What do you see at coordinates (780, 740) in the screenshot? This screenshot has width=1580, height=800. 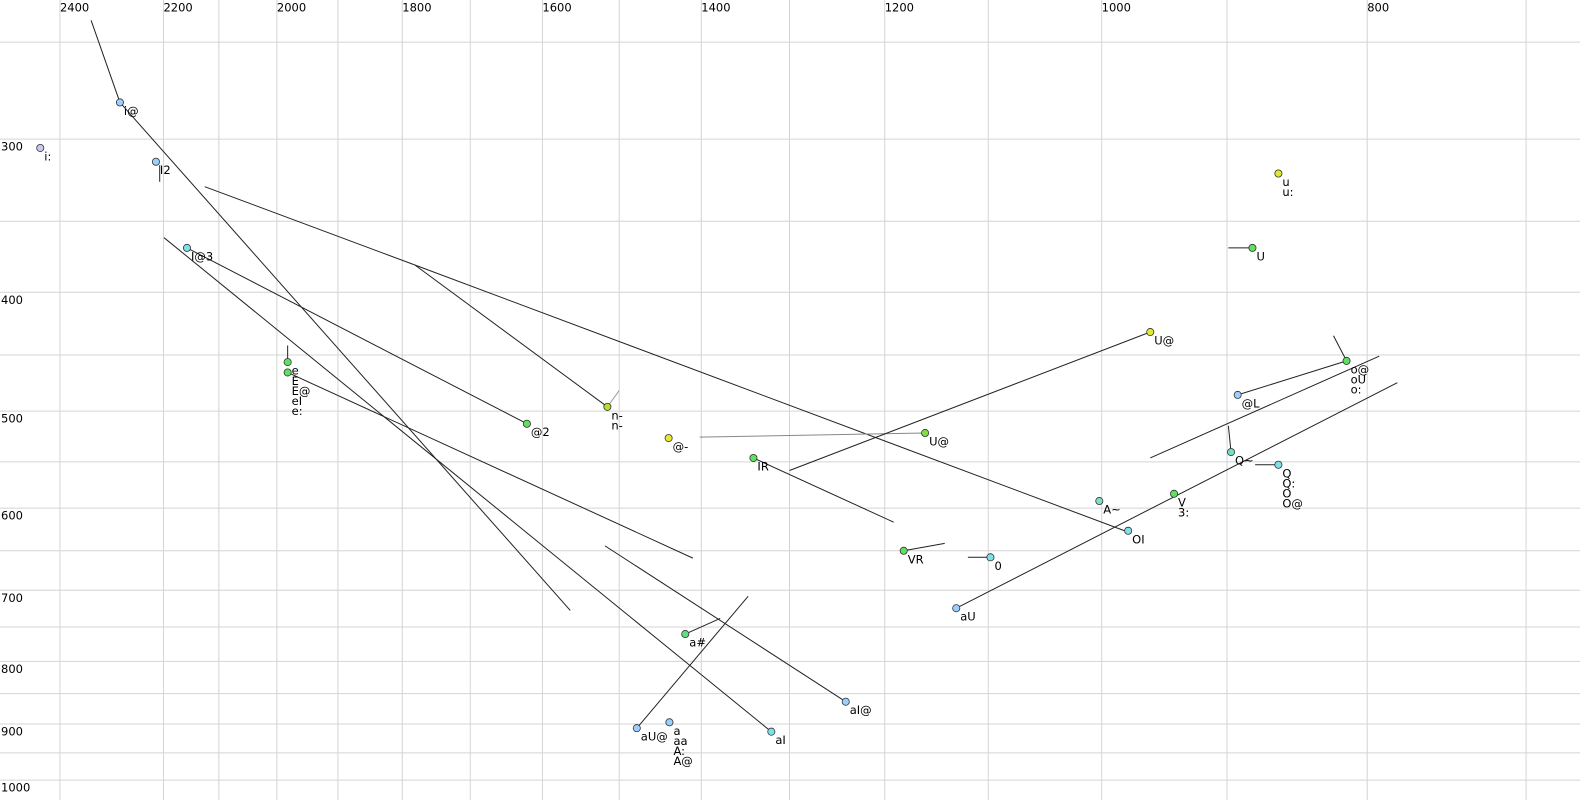 I see `vowel-label: aI` at bounding box center [780, 740].